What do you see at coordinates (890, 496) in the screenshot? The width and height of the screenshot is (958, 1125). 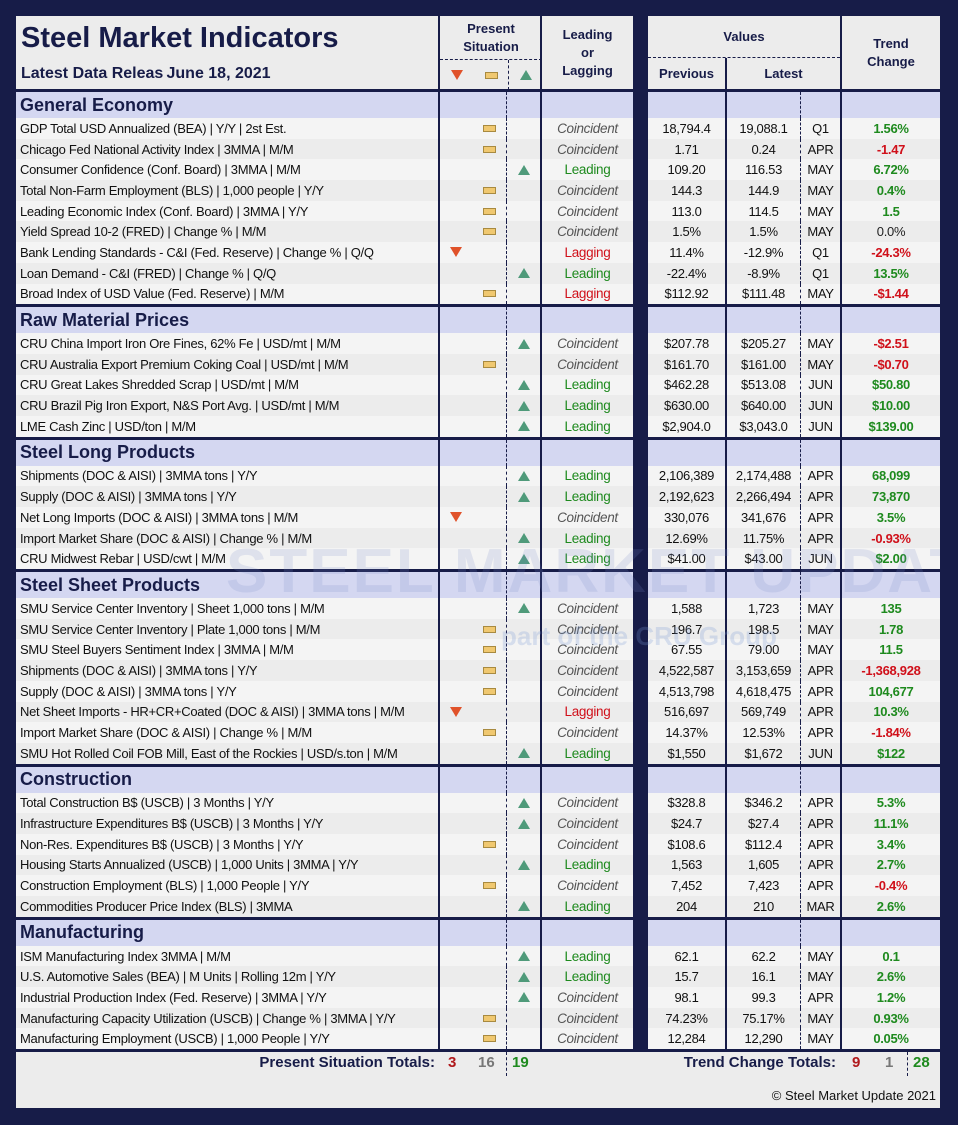 I see `trend-change: 73,870` at bounding box center [890, 496].